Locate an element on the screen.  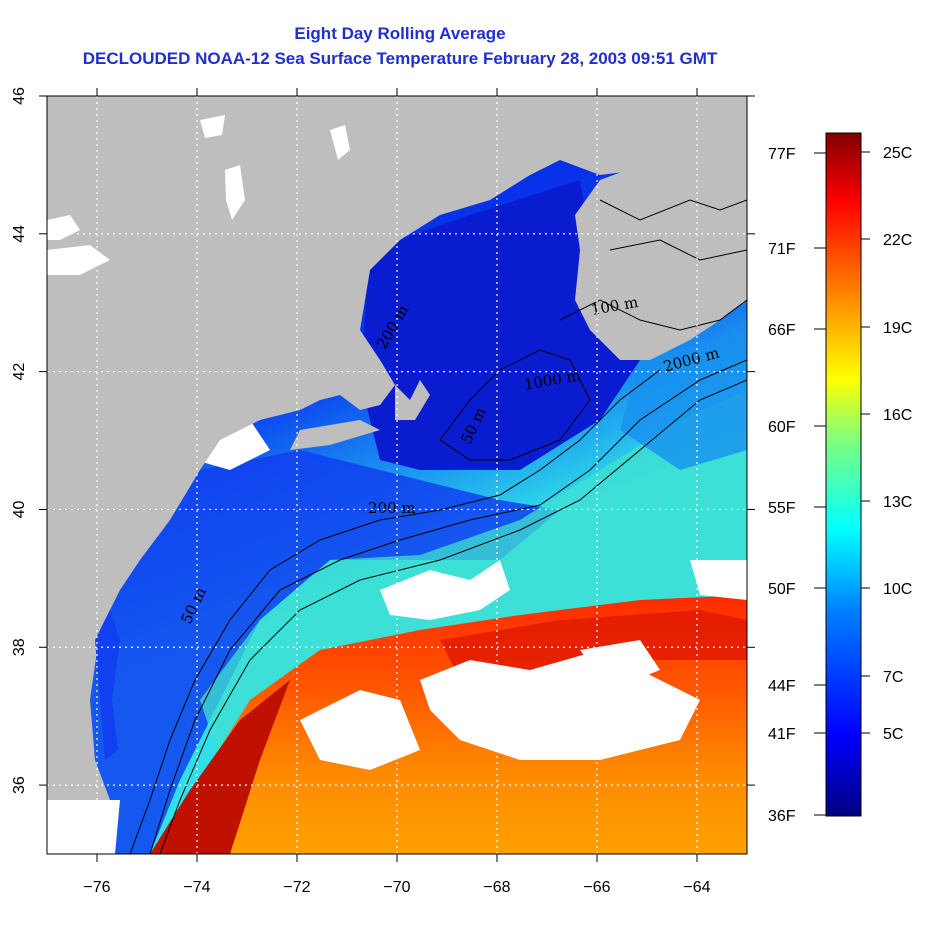
title-line-1: Eight Day Rolling Average is located at coordinates (400, 33).